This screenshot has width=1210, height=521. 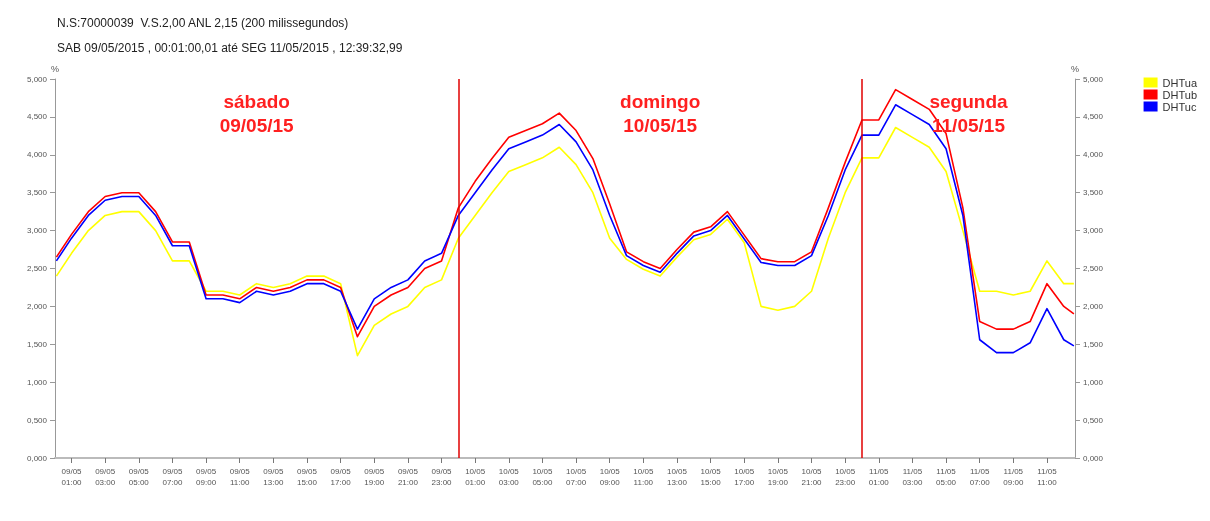 I want to click on x-tick-label: 09/05 15:00, so click(x=307, y=477).